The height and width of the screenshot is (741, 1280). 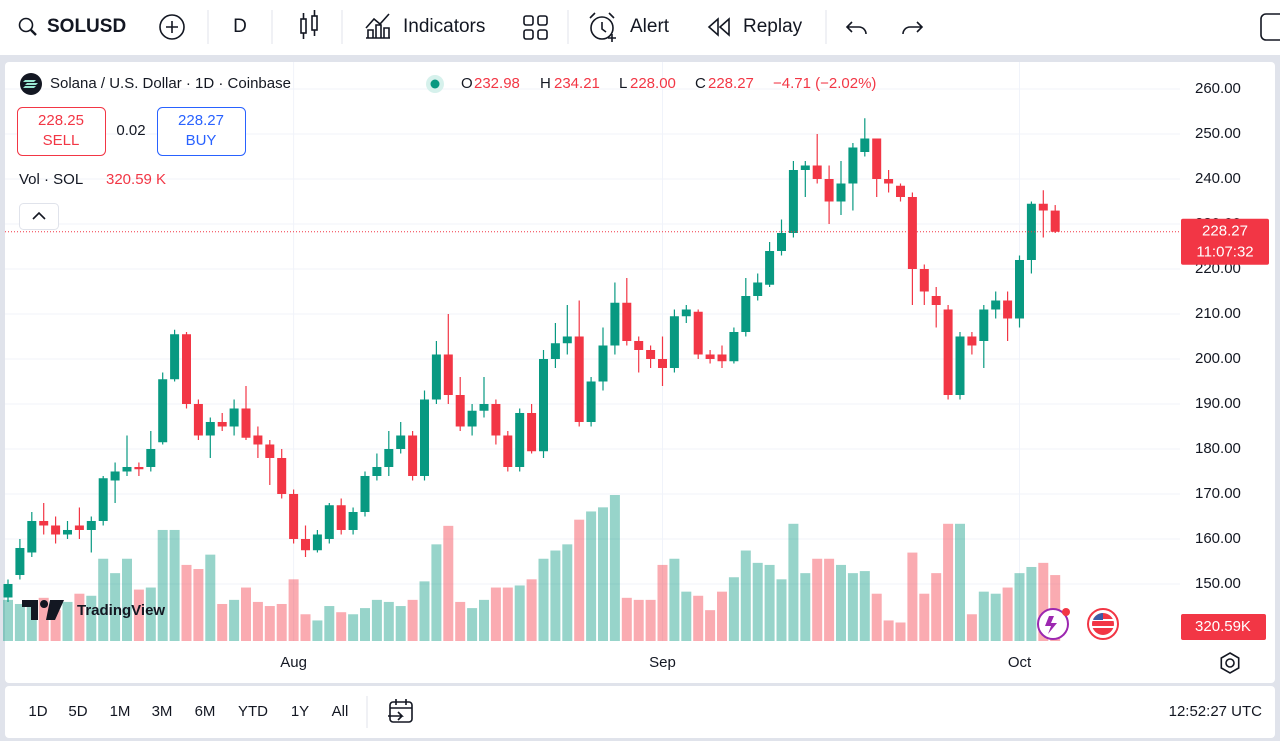 What do you see at coordinates (172, 27) in the screenshot?
I see `add-symbol` at bounding box center [172, 27].